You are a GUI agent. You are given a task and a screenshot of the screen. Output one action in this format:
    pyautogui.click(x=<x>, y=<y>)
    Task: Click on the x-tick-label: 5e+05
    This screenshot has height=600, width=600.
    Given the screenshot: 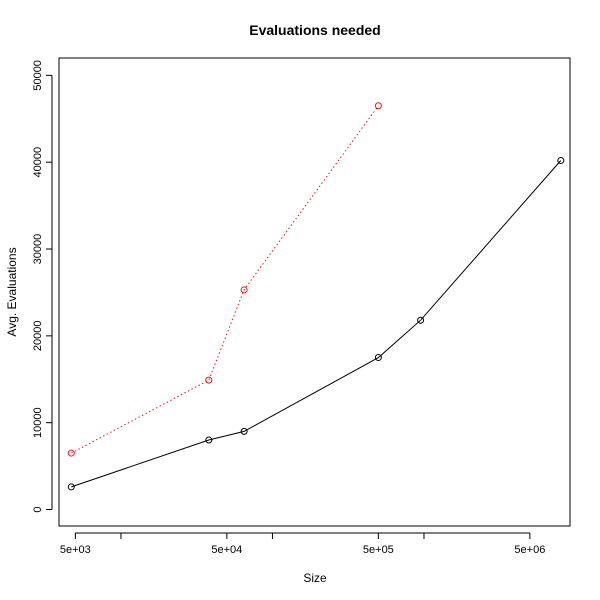 What is the action you would take?
    pyautogui.click(x=378, y=550)
    